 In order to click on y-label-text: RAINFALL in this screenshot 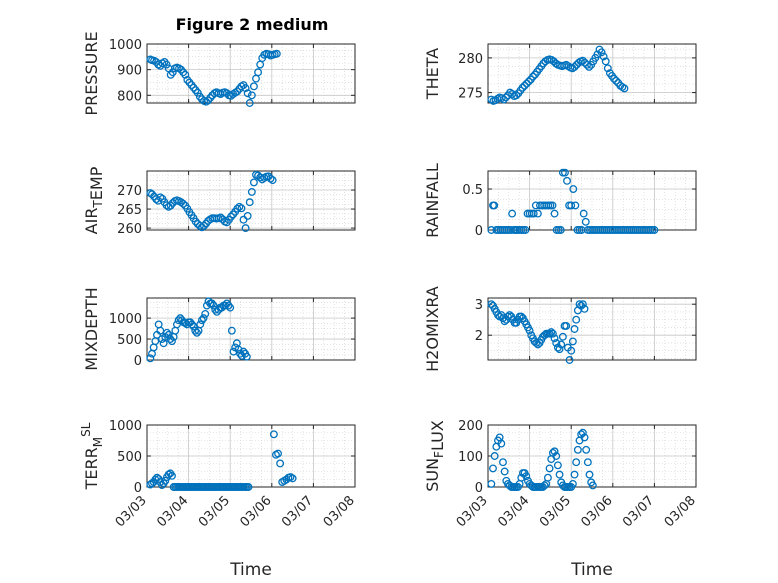, I will do `click(432, 200)`.